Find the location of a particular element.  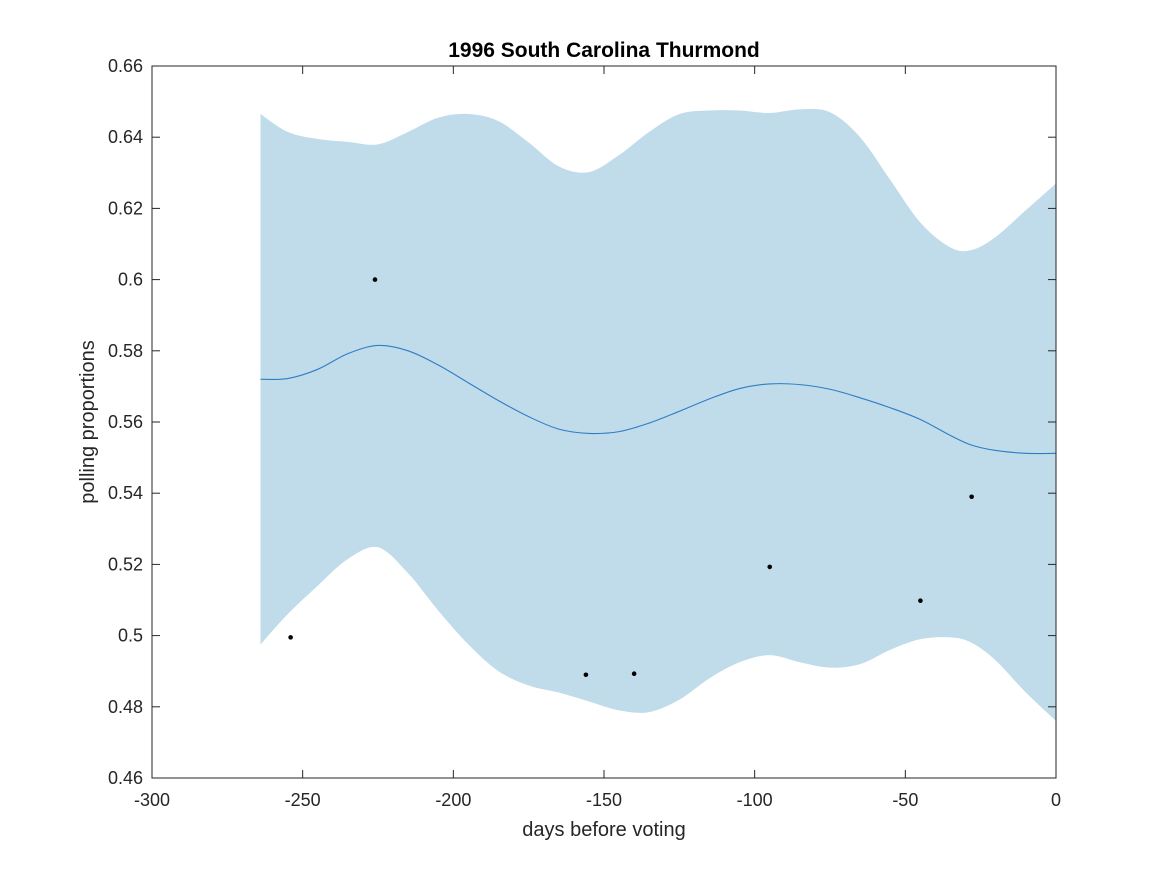

x-tick-label: -200 is located at coordinates (453, 800).